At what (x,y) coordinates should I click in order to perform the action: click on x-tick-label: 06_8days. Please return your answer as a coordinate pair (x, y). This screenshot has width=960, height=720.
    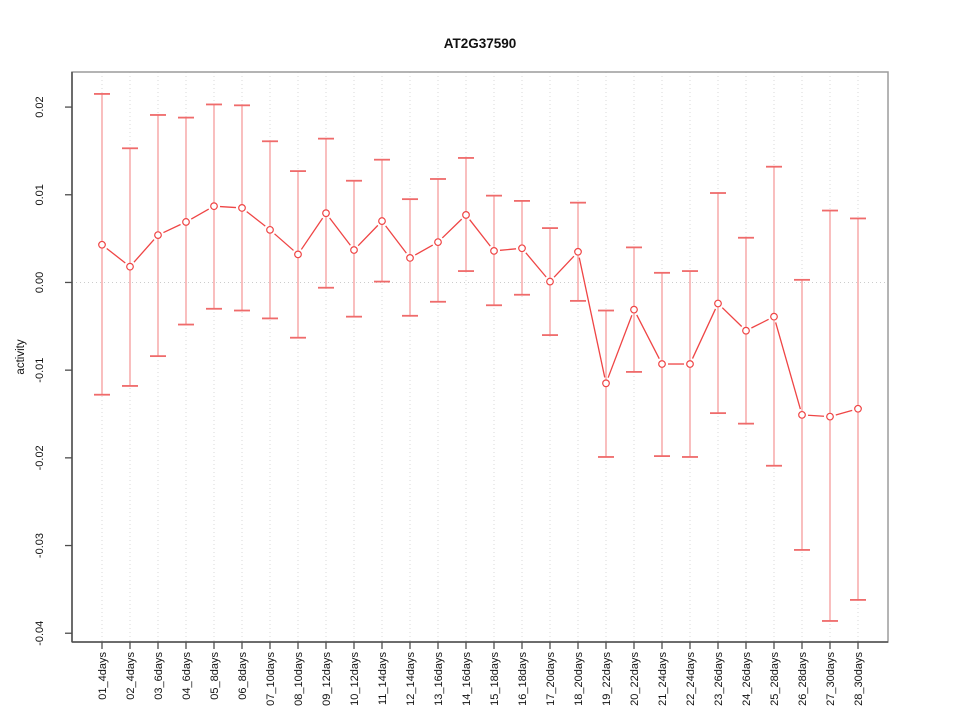
    Looking at the image, I should click on (243, 676).